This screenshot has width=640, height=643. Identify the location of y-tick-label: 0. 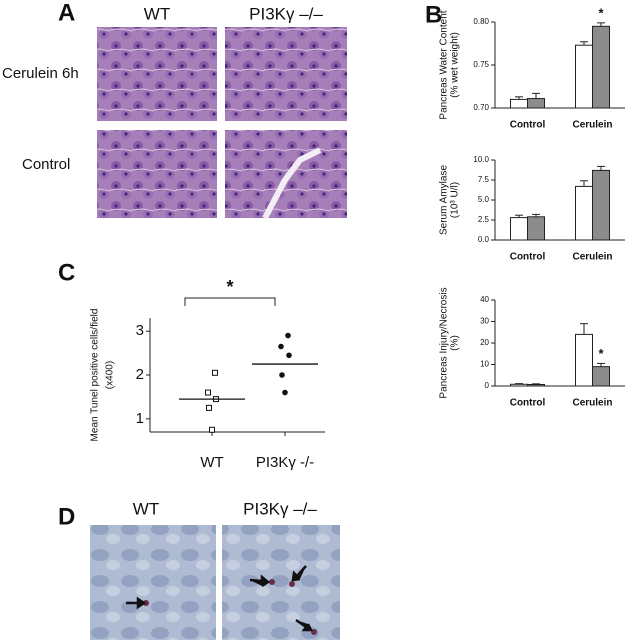
(487, 385).